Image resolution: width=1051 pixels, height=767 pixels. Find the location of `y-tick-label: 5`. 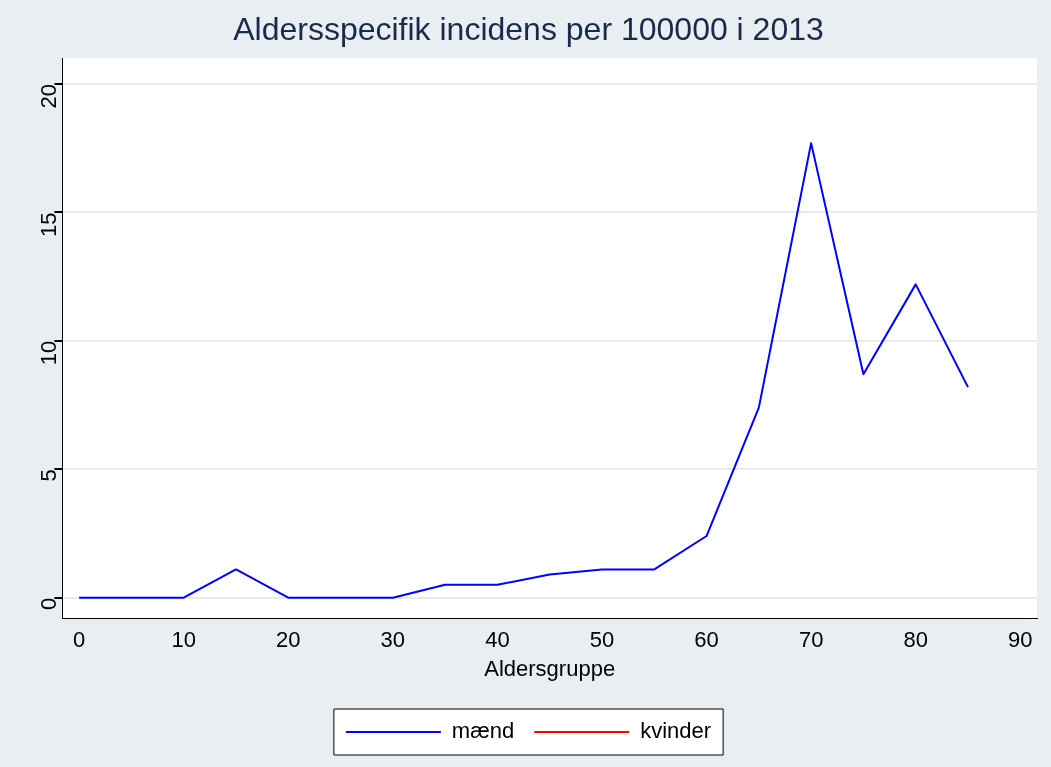

y-tick-label: 5 is located at coordinates (49, 475).